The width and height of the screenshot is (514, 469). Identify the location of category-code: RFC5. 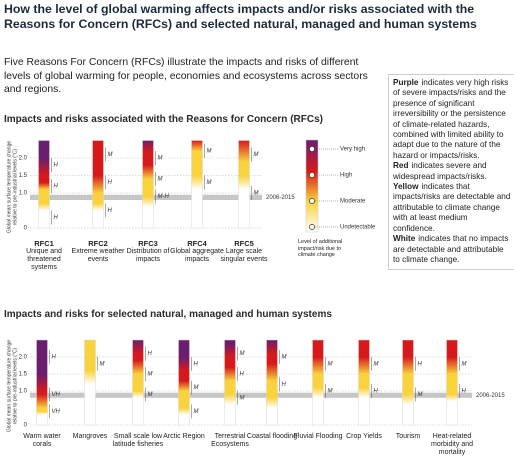
(244, 243).